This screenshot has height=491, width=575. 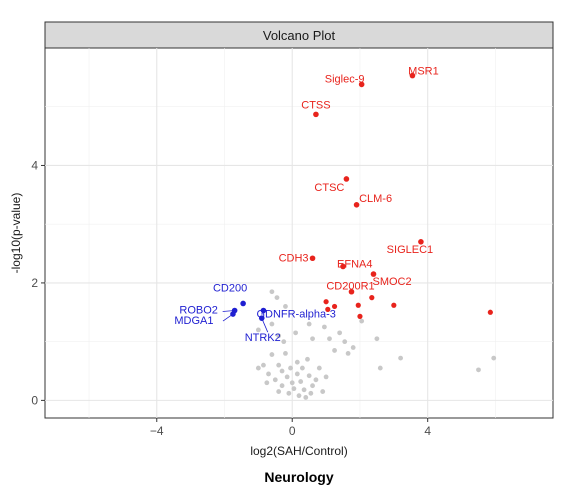 I want to click on point-label: EFNA4, so click(x=354, y=264).